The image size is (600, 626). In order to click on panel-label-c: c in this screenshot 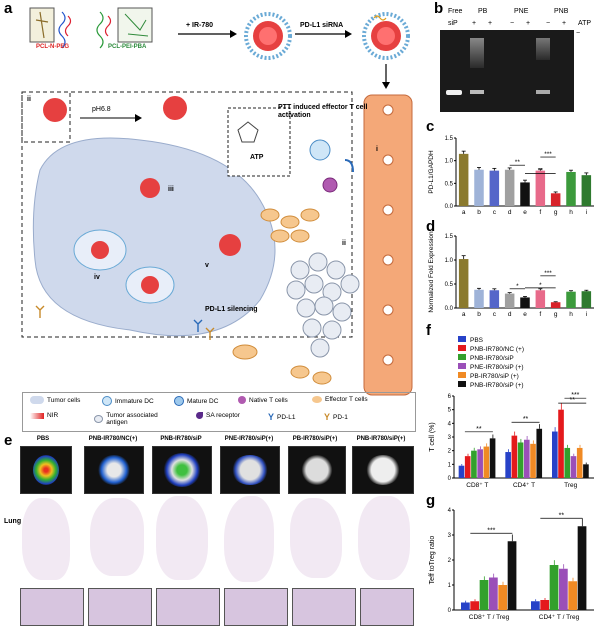, I will do `click(430, 126)`.